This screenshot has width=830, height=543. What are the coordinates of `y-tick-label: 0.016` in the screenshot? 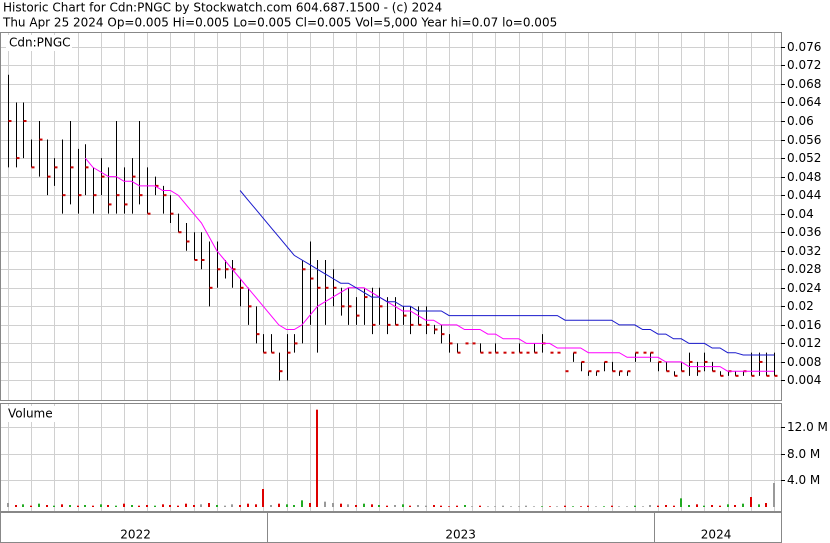 It's located at (804, 325).